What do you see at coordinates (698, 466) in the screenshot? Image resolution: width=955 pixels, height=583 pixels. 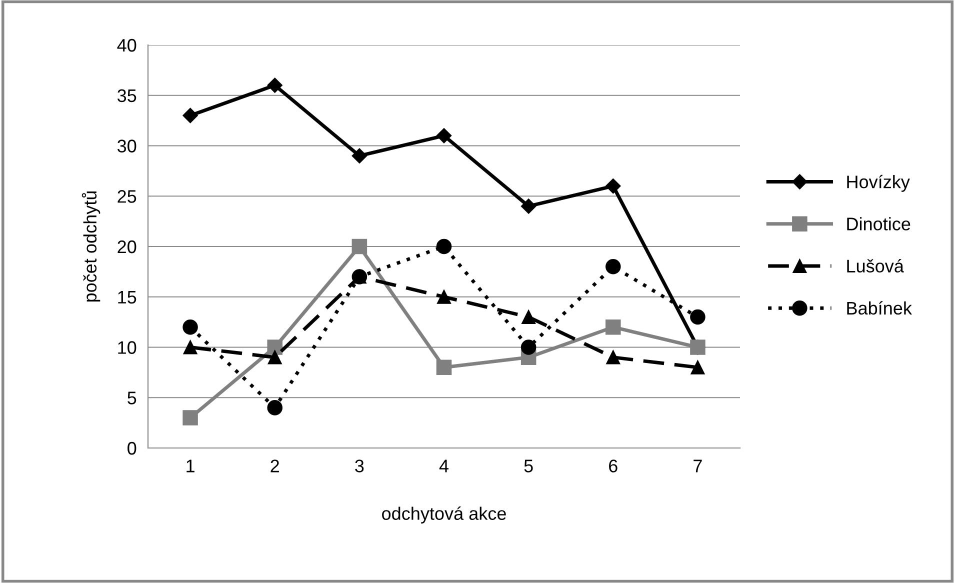 I see `x-tick-label: 7` at bounding box center [698, 466].